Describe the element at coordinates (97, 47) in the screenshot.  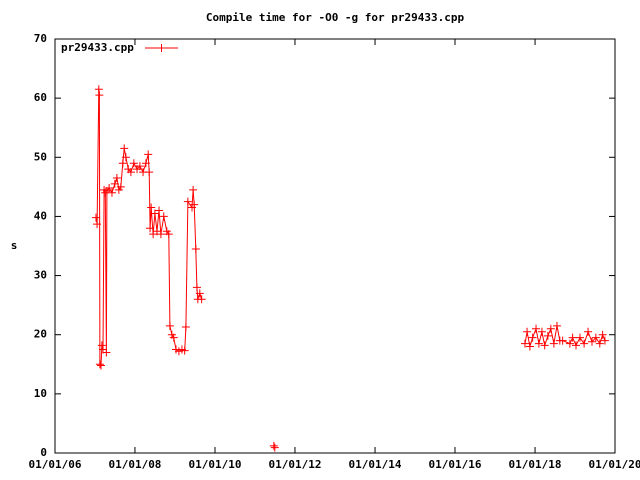
I see `legend-label: pr29433.cpp` at that location.